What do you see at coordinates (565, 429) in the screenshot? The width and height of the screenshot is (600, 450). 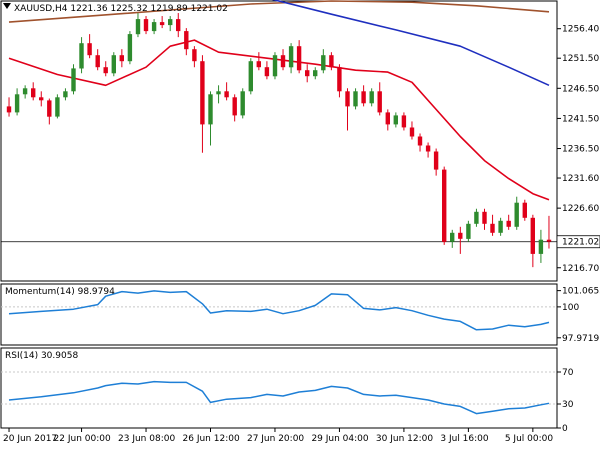 I see `rsi-tick-label: 0` at bounding box center [565, 429].